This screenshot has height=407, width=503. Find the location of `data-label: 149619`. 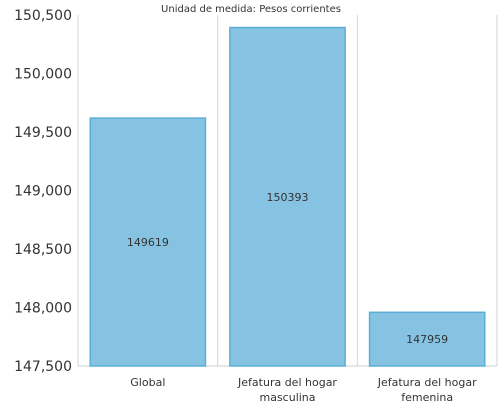

data-label: 149619 is located at coordinates (148, 242).